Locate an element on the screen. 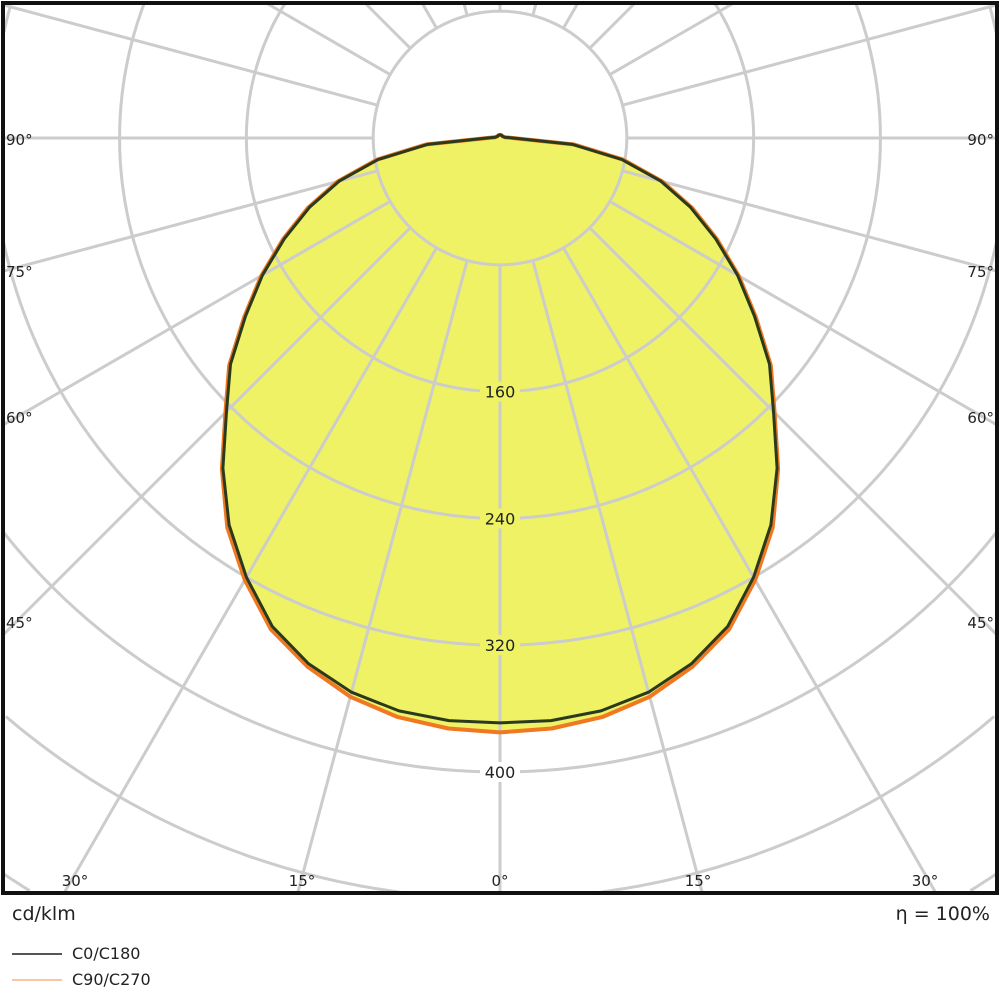  angle-label: 0° is located at coordinates (499, 881).